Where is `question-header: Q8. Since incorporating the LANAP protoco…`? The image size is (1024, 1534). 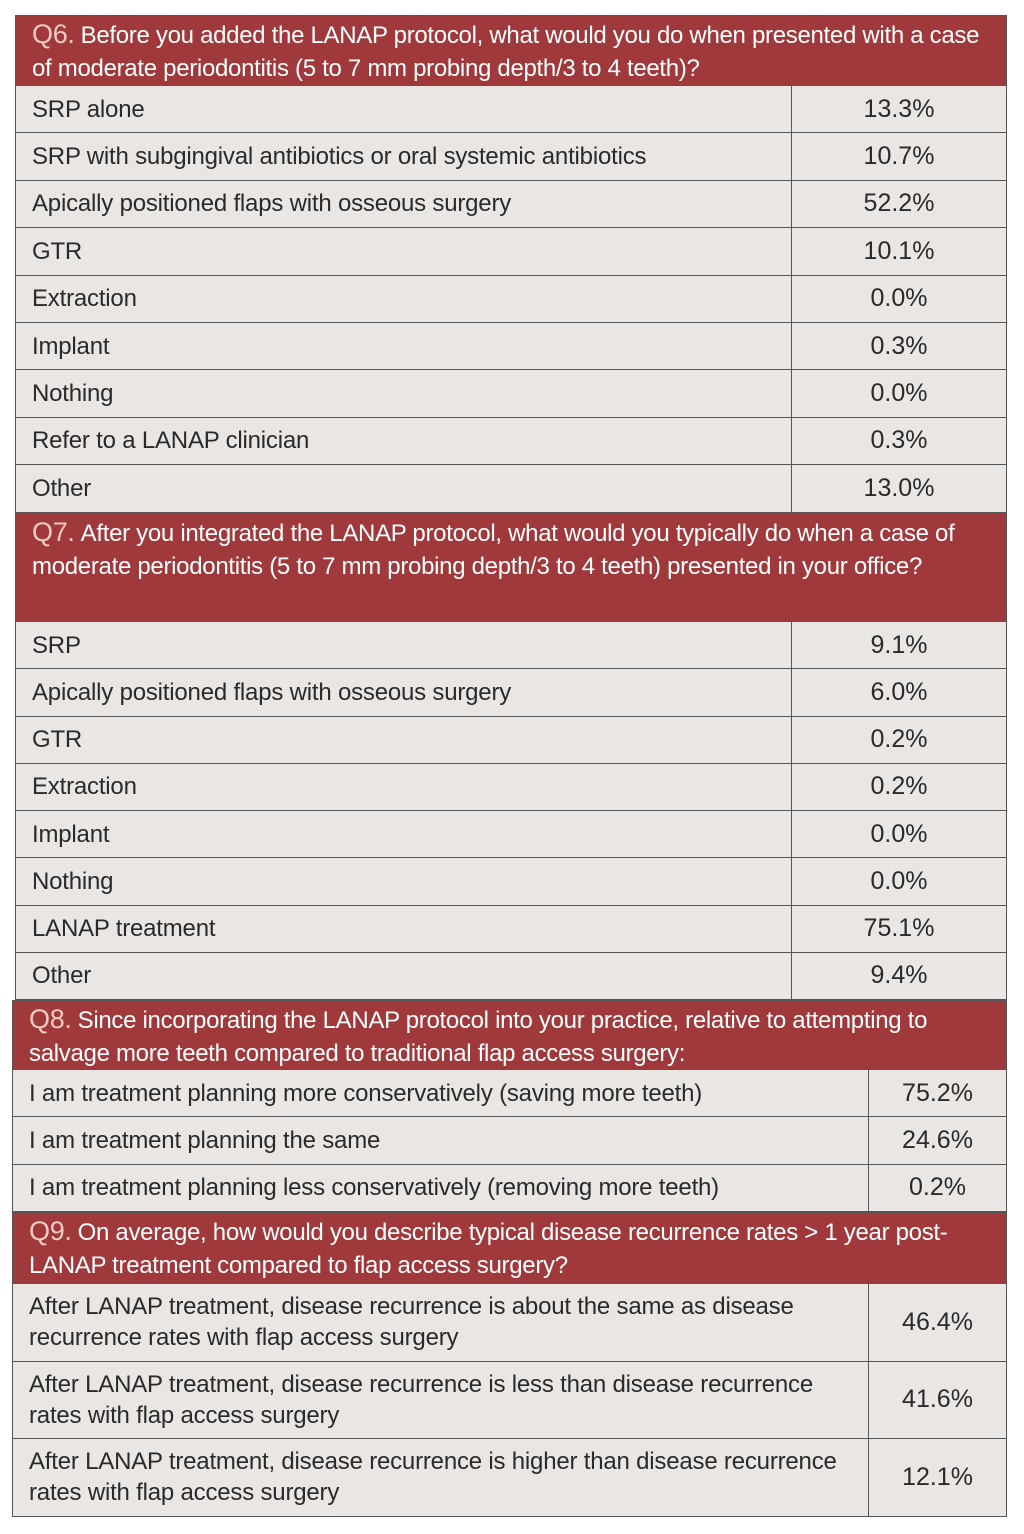
question-header: Q8. Since incorporating the LANAP protoco… is located at coordinates (509, 1035).